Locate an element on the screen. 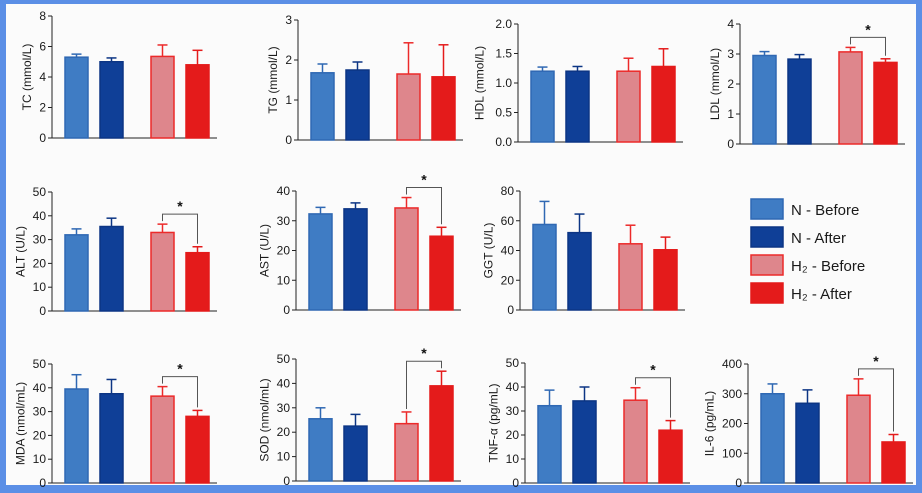 The height and width of the screenshot is (493, 922). y-tick-label: 400 is located at coordinates (732, 364).